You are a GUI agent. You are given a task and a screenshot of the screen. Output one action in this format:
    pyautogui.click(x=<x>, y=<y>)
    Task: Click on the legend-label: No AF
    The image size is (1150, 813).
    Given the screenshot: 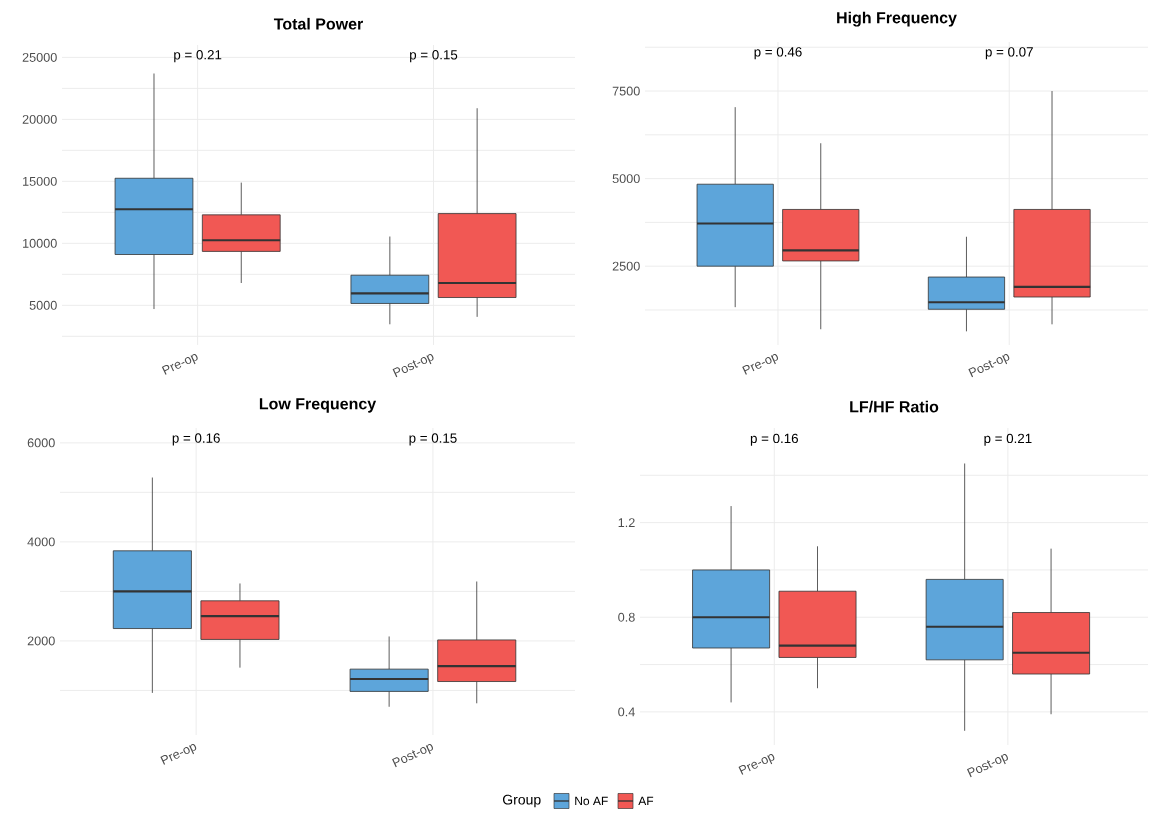 What is the action you would take?
    pyautogui.click(x=591, y=801)
    